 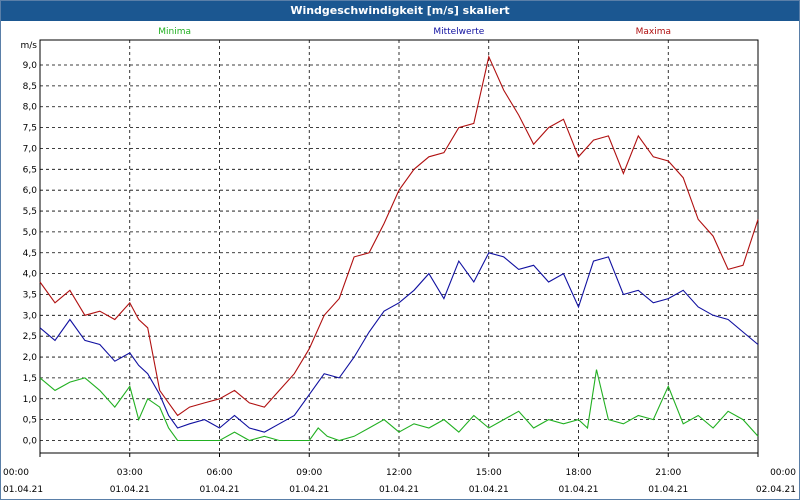 What do you see at coordinates (30, 191) in the screenshot?
I see `y-tick-label: 6,0` at bounding box center [30, 191].